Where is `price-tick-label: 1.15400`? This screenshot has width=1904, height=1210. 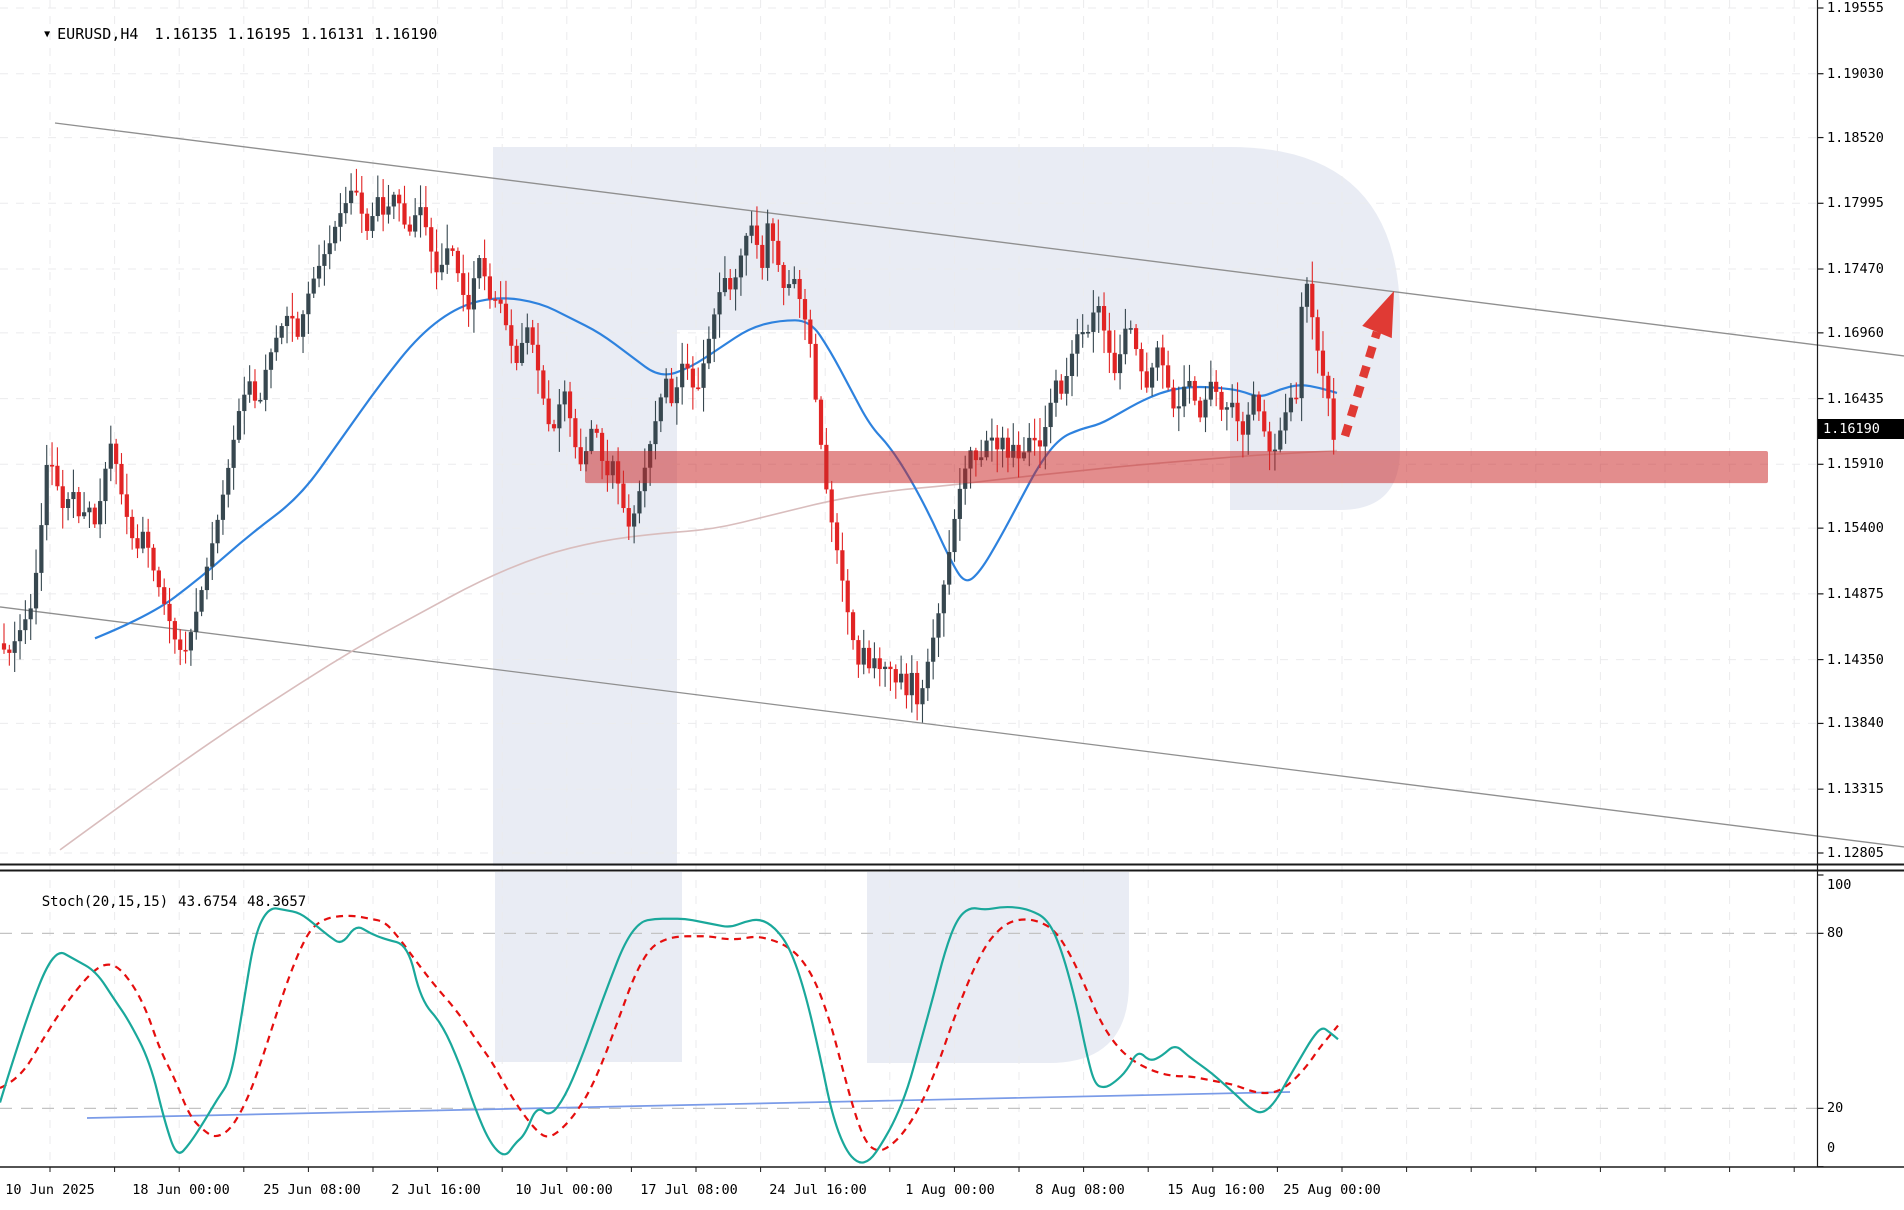
price-tick-label: 1.15400 is located at coordinates (1855, 528).